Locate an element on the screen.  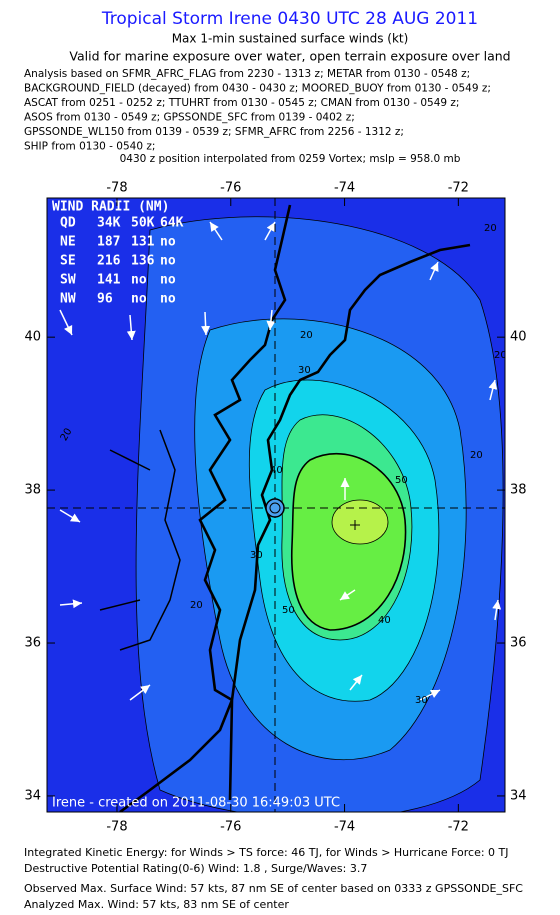
wind-radii-cell: QD is located at coordinates (68, 223).